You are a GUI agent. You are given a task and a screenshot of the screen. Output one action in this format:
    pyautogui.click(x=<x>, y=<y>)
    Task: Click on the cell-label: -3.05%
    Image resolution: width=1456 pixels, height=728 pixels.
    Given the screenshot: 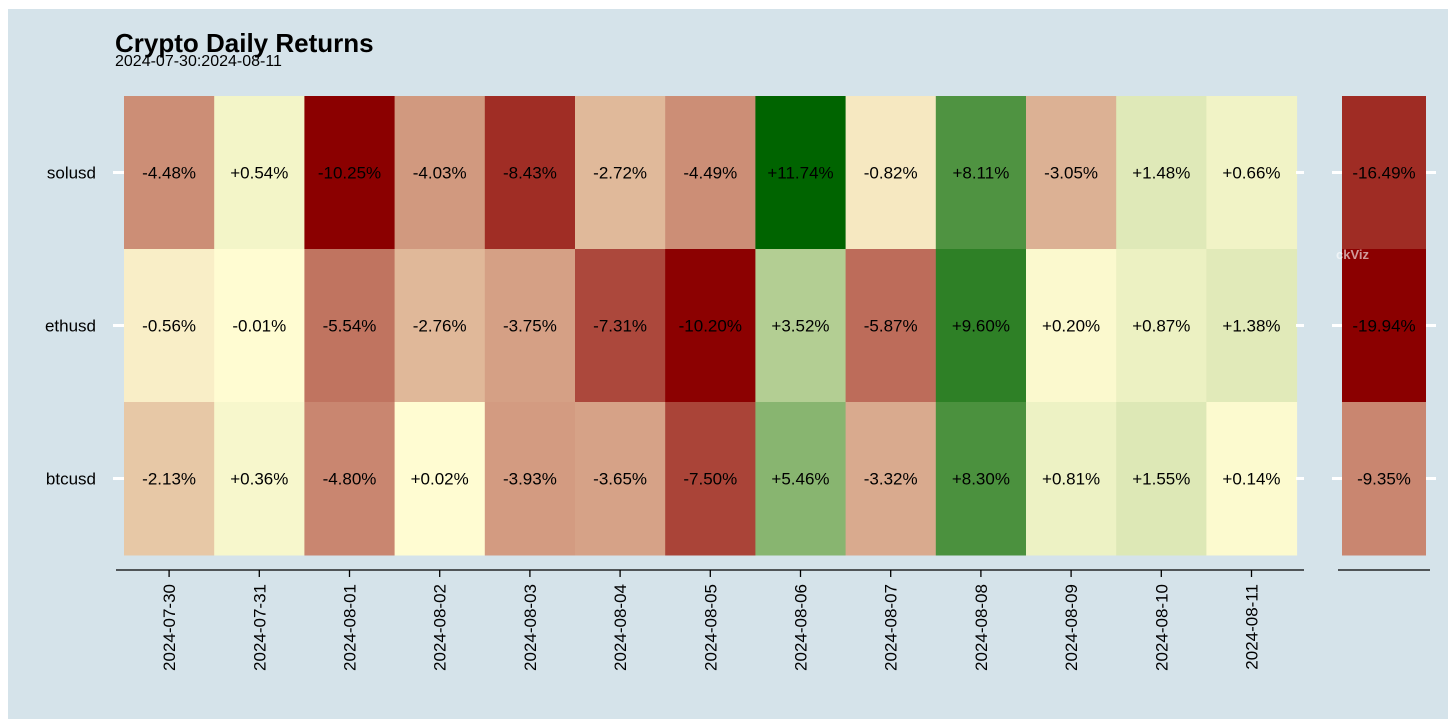 What is the action you would take?
    pyautogui.click(x=1071, y=173)
    